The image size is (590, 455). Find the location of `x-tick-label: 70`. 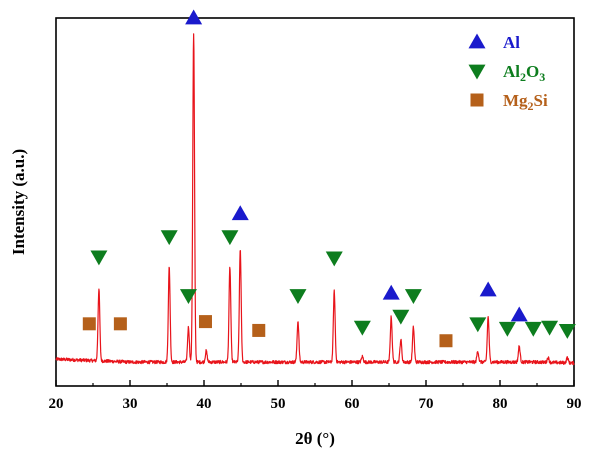

x-tick-label: 70 is located at coordinates (426, 404).